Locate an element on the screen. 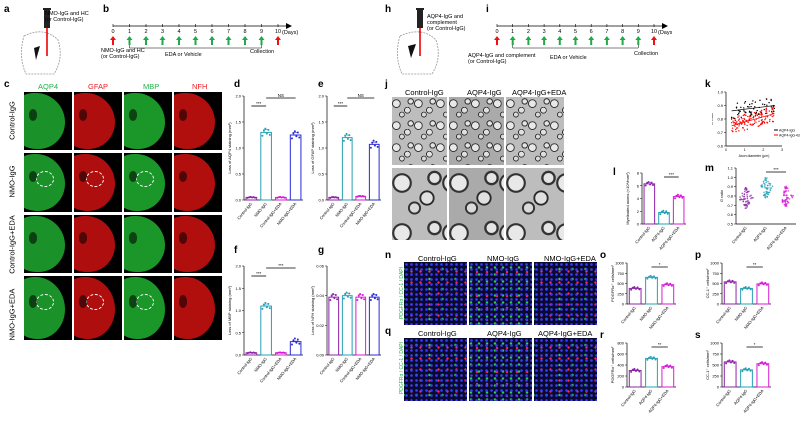  y-axis-label: CC-1⁺ cells/mm² is located at coordinates (707, 283).